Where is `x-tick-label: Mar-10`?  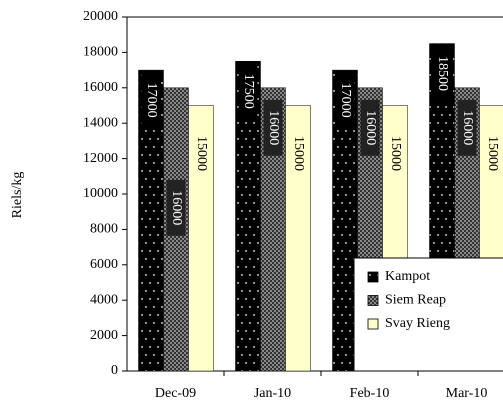
x-tick-label: Mar-10 is located at coordinates (467, 393).